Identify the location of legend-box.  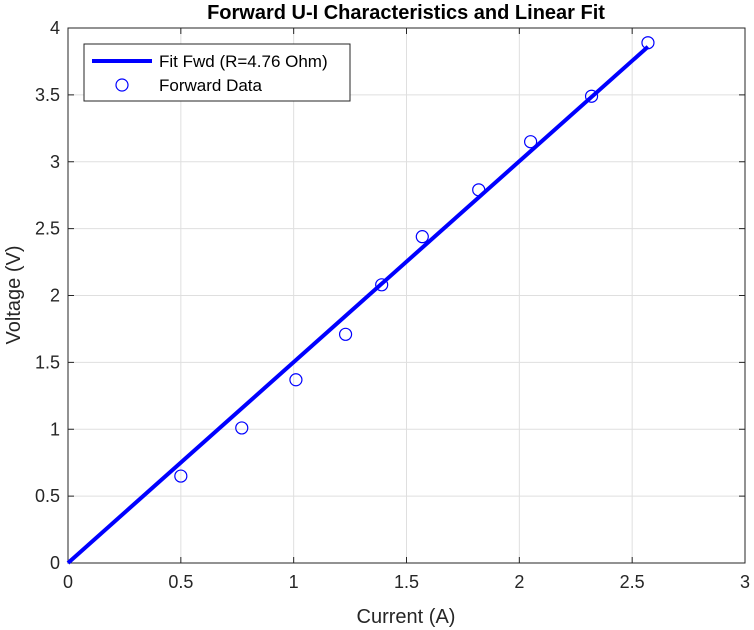
(217, 72).